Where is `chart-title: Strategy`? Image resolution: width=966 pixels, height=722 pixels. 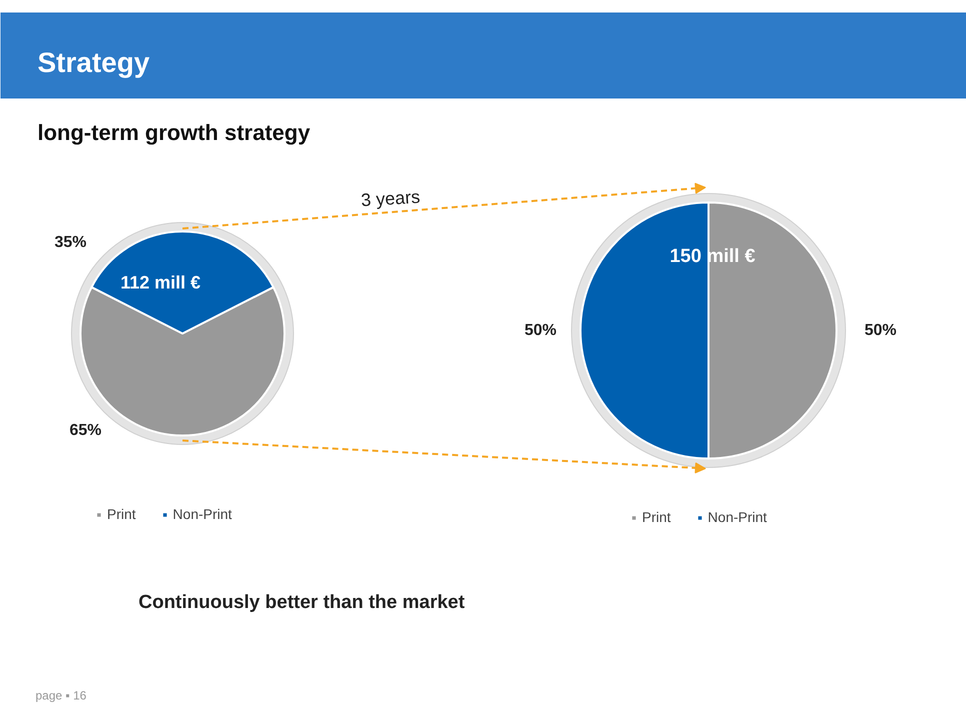 chart-title: Strategy is located at coordinates (94, 62).